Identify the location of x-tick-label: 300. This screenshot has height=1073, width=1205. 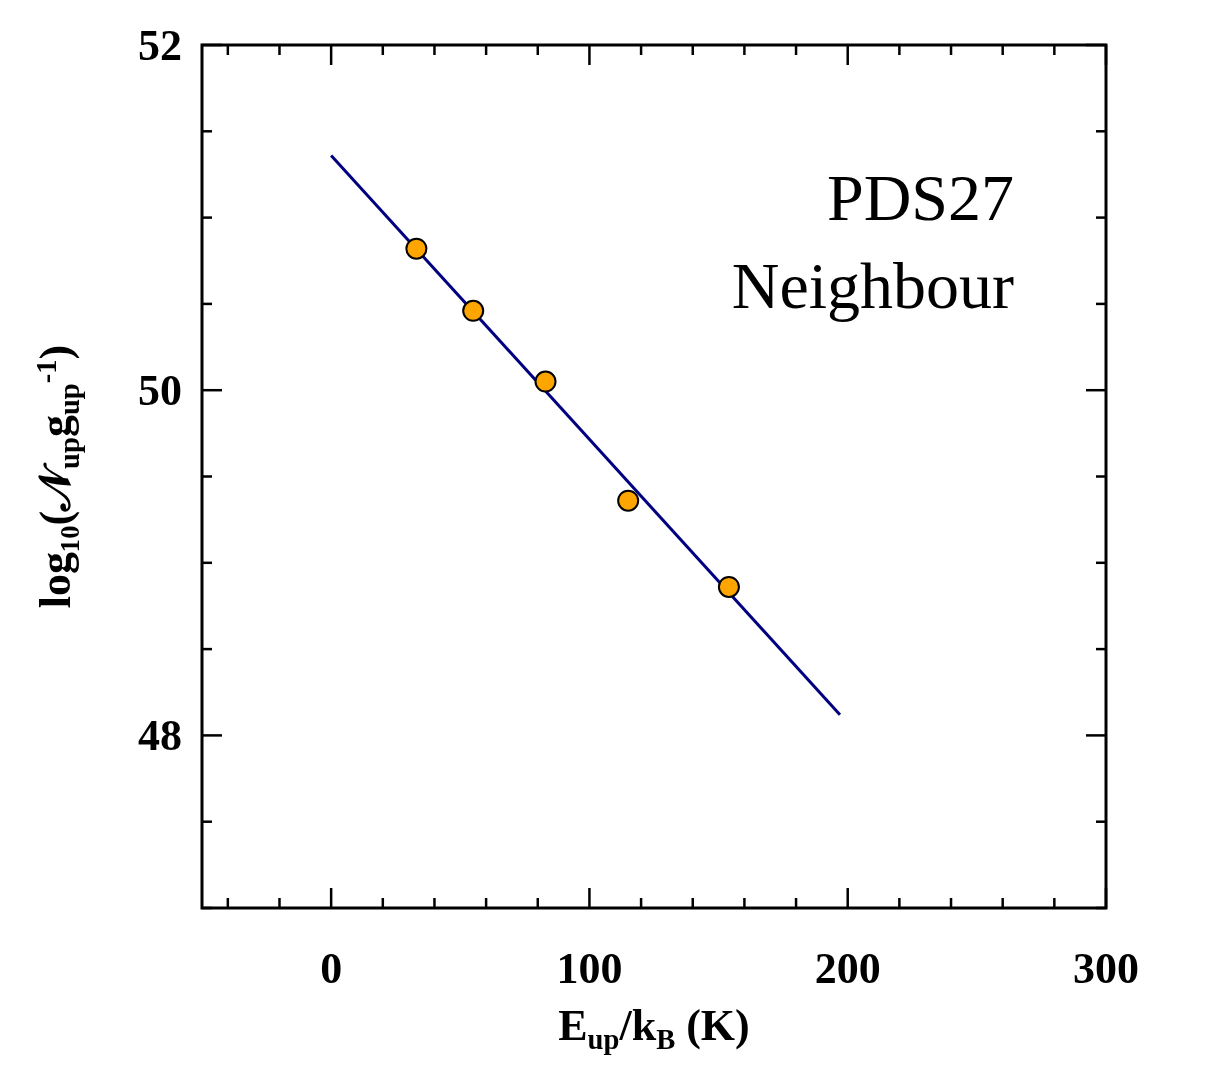
(1106, 968).